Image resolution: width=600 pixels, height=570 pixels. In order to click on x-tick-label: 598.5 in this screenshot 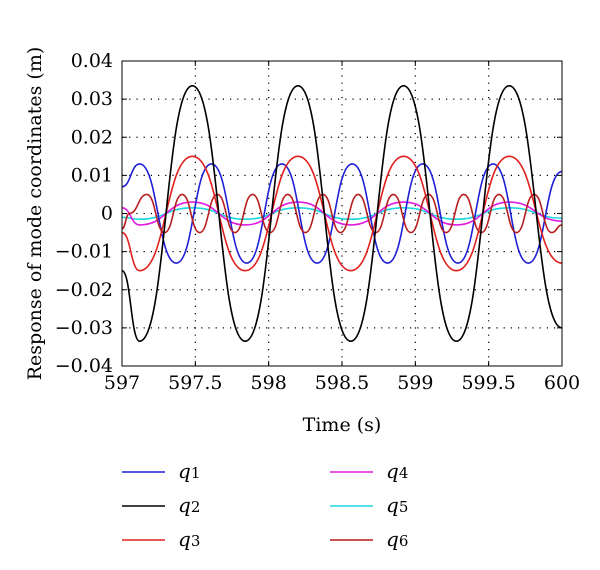, I will do `click(342, 383)`.